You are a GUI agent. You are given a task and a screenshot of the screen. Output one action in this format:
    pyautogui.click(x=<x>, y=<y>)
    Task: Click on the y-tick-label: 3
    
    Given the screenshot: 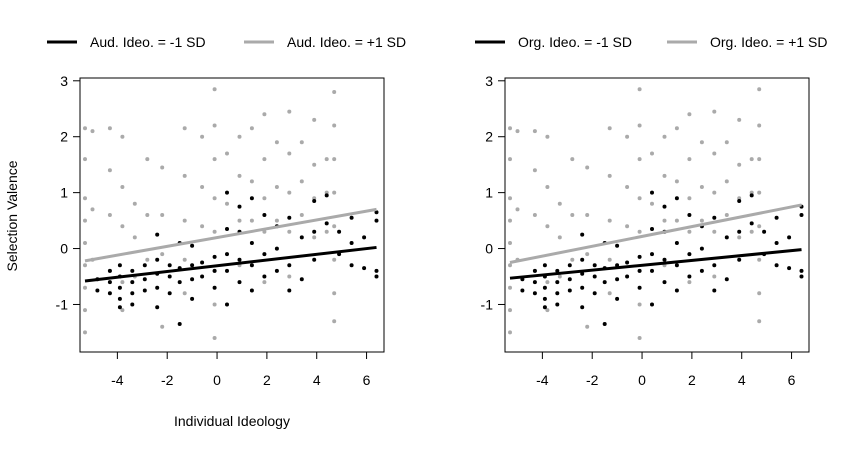 What is the action you would take?
    pyautogui.click(x=489, y=81)
    